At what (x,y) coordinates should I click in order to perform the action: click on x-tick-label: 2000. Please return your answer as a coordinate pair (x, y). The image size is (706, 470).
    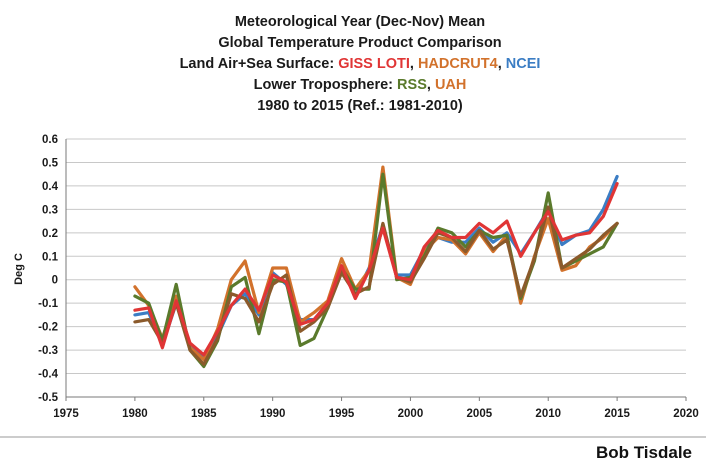
    Looking at the image, I should click on (411, 414).